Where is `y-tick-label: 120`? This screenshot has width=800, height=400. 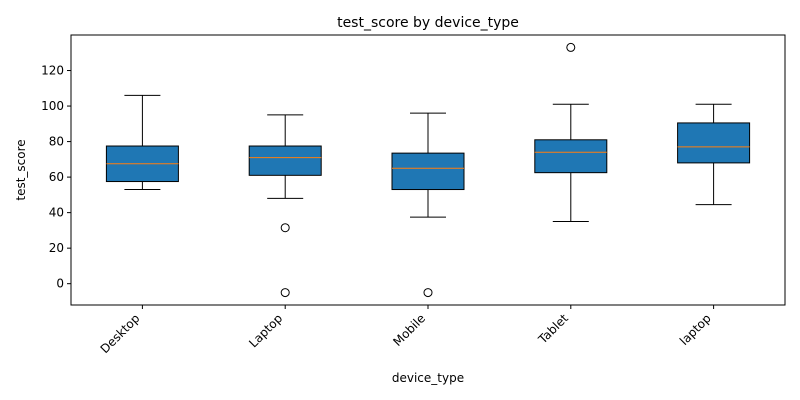
y-tick-label: 120 is located at coordinates (52, 71).